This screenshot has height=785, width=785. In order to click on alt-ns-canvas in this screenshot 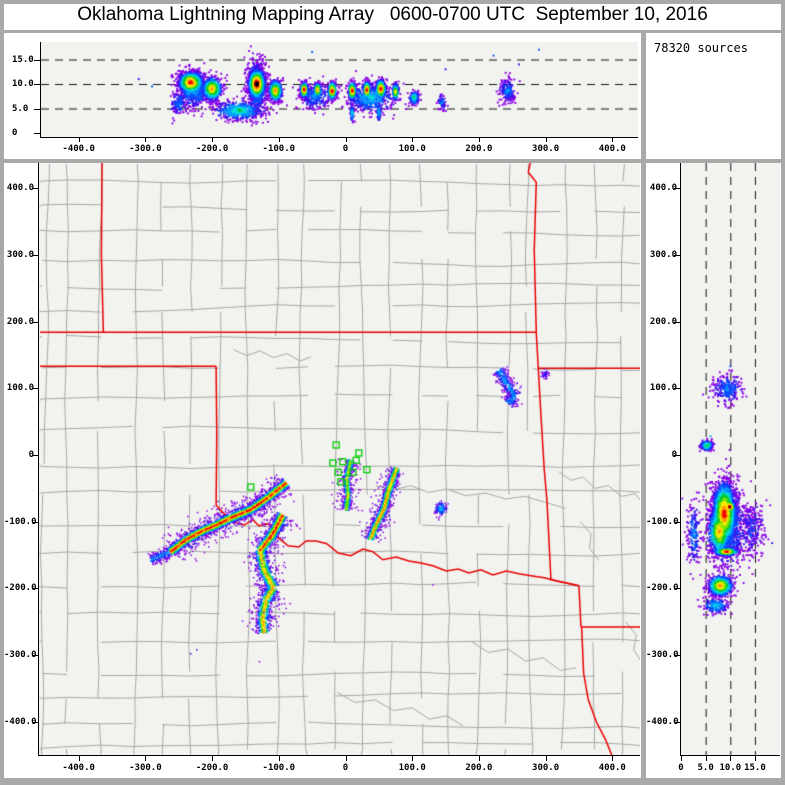, I will do `click(730, 459)`.